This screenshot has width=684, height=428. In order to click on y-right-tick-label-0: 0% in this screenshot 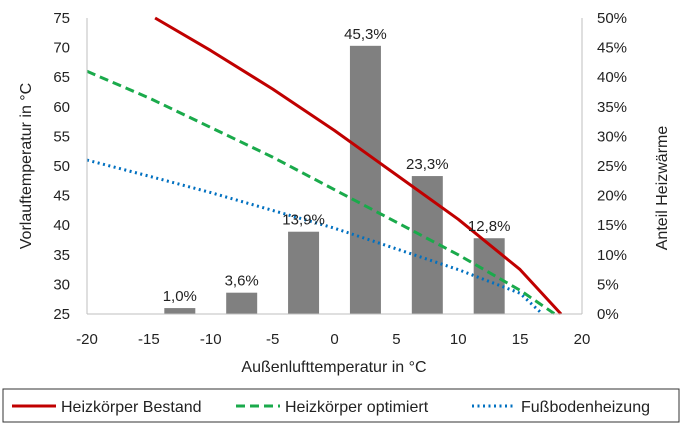, I will do `click(608, 314)`.